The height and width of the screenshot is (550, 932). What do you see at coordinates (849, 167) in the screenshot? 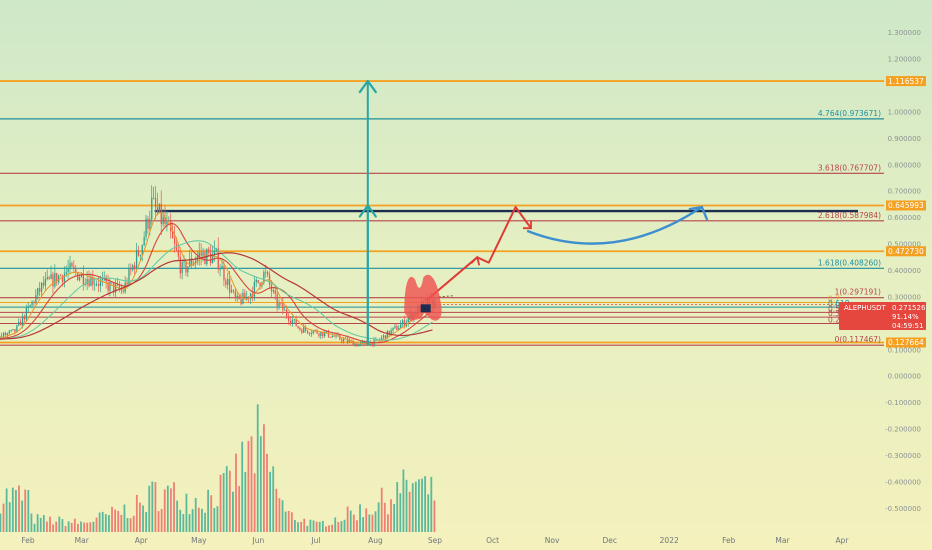
I see `fib-level-label: 3.618(0.767707)` at bounding box center [849, 167].